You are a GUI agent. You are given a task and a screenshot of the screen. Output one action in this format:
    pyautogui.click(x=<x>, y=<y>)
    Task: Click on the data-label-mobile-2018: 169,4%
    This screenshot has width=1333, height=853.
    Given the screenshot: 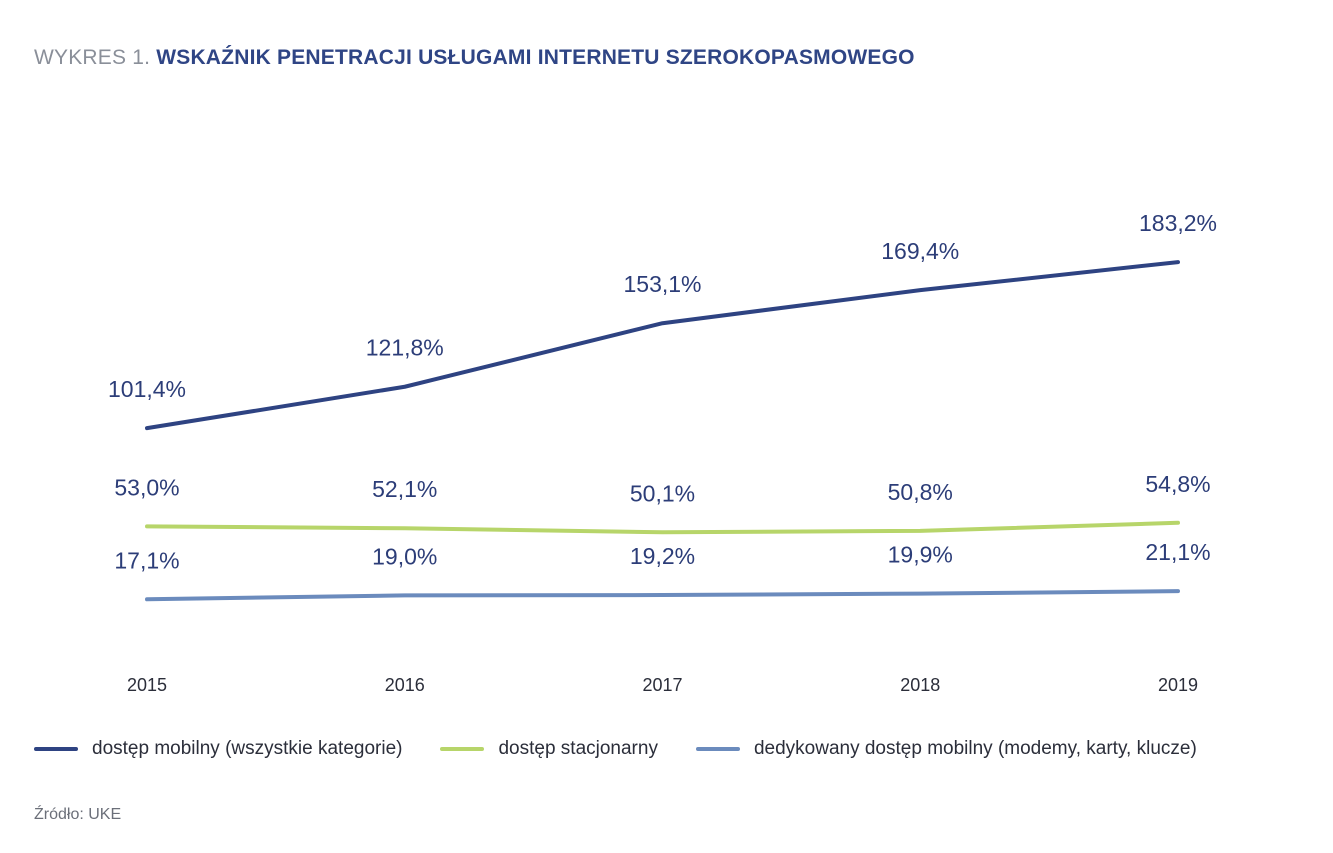 What is the action you would take?
    pyautogui.click(x=920, y=251)
    